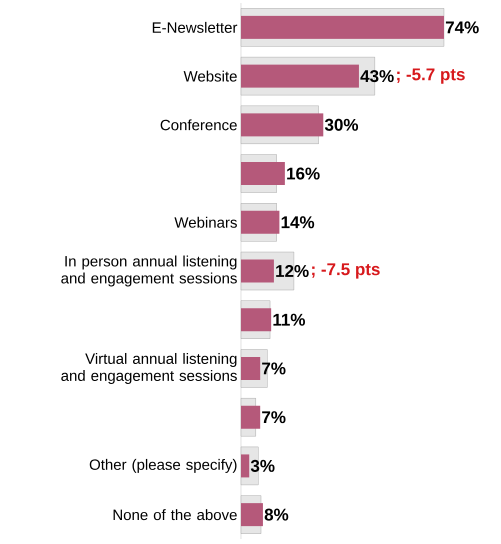 The height and width of the screenshot is (544, 501). Describe the element at coordinates (341, 124) in the screenshot. I see `data-label: 30%` at that location.